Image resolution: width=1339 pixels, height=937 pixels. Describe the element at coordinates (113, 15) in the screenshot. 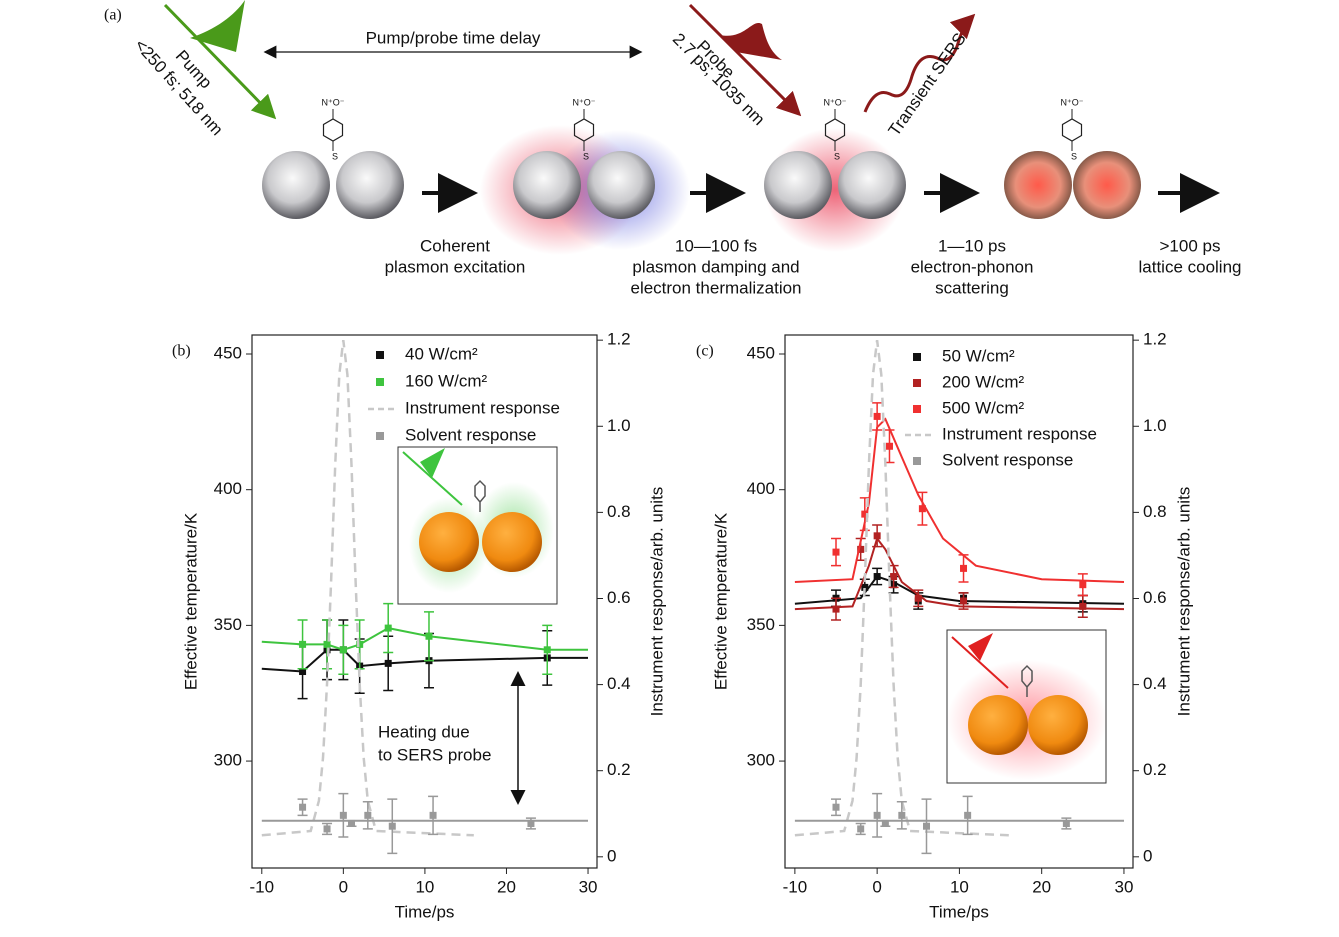

I see `panel-label: (a)` at that location.